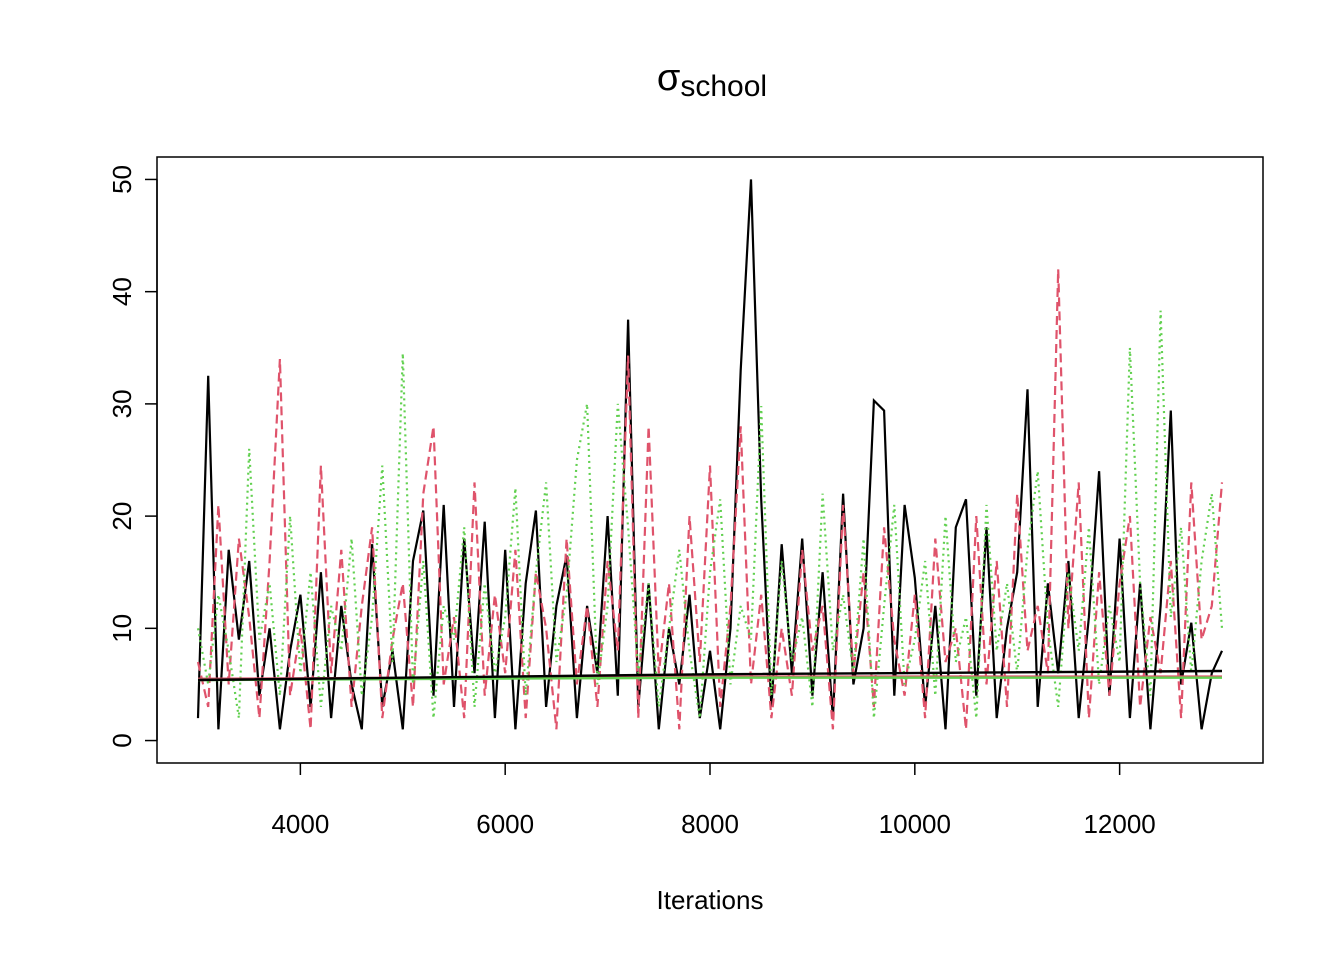 Image resolution: width=1344 pixels, height=960 pixels. What do you see at coordinates (122, 740) in the screenshot?
I see `y-tick-label: 0` at bounding box center [122, 740].